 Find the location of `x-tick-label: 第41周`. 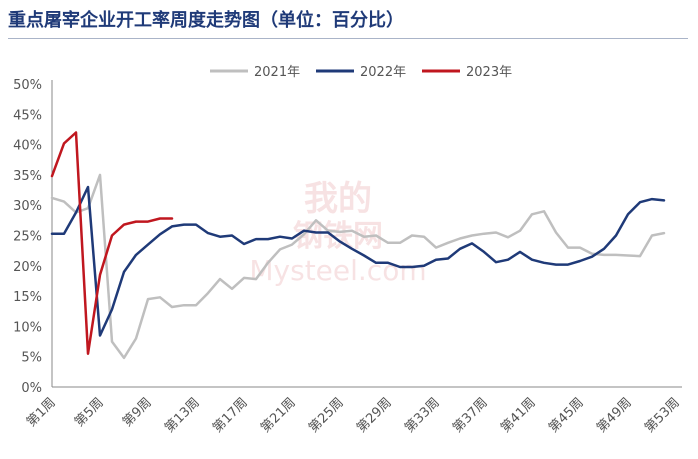

x-tick-label: 第41周 is located at coordinates (518, 415).